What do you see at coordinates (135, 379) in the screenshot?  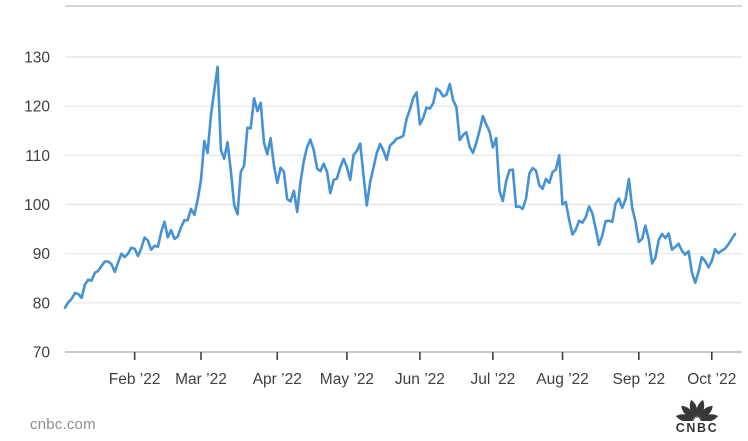 I see `x-axis-tick-label: Feb ’22` at bounding box center [135, 379].